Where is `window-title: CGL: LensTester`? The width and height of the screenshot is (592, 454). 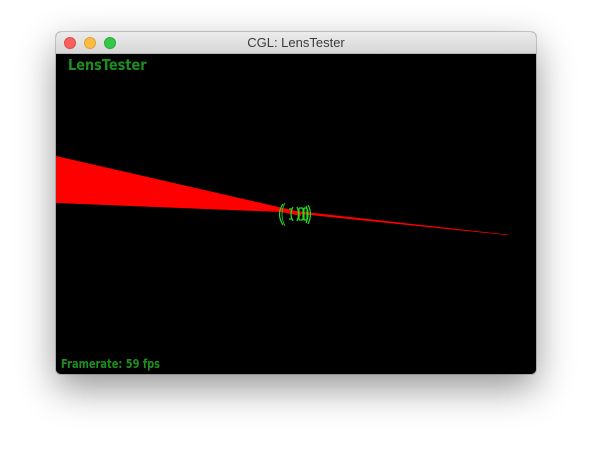
window-title: CGL: LensTester is located at coordinates (296, 42).